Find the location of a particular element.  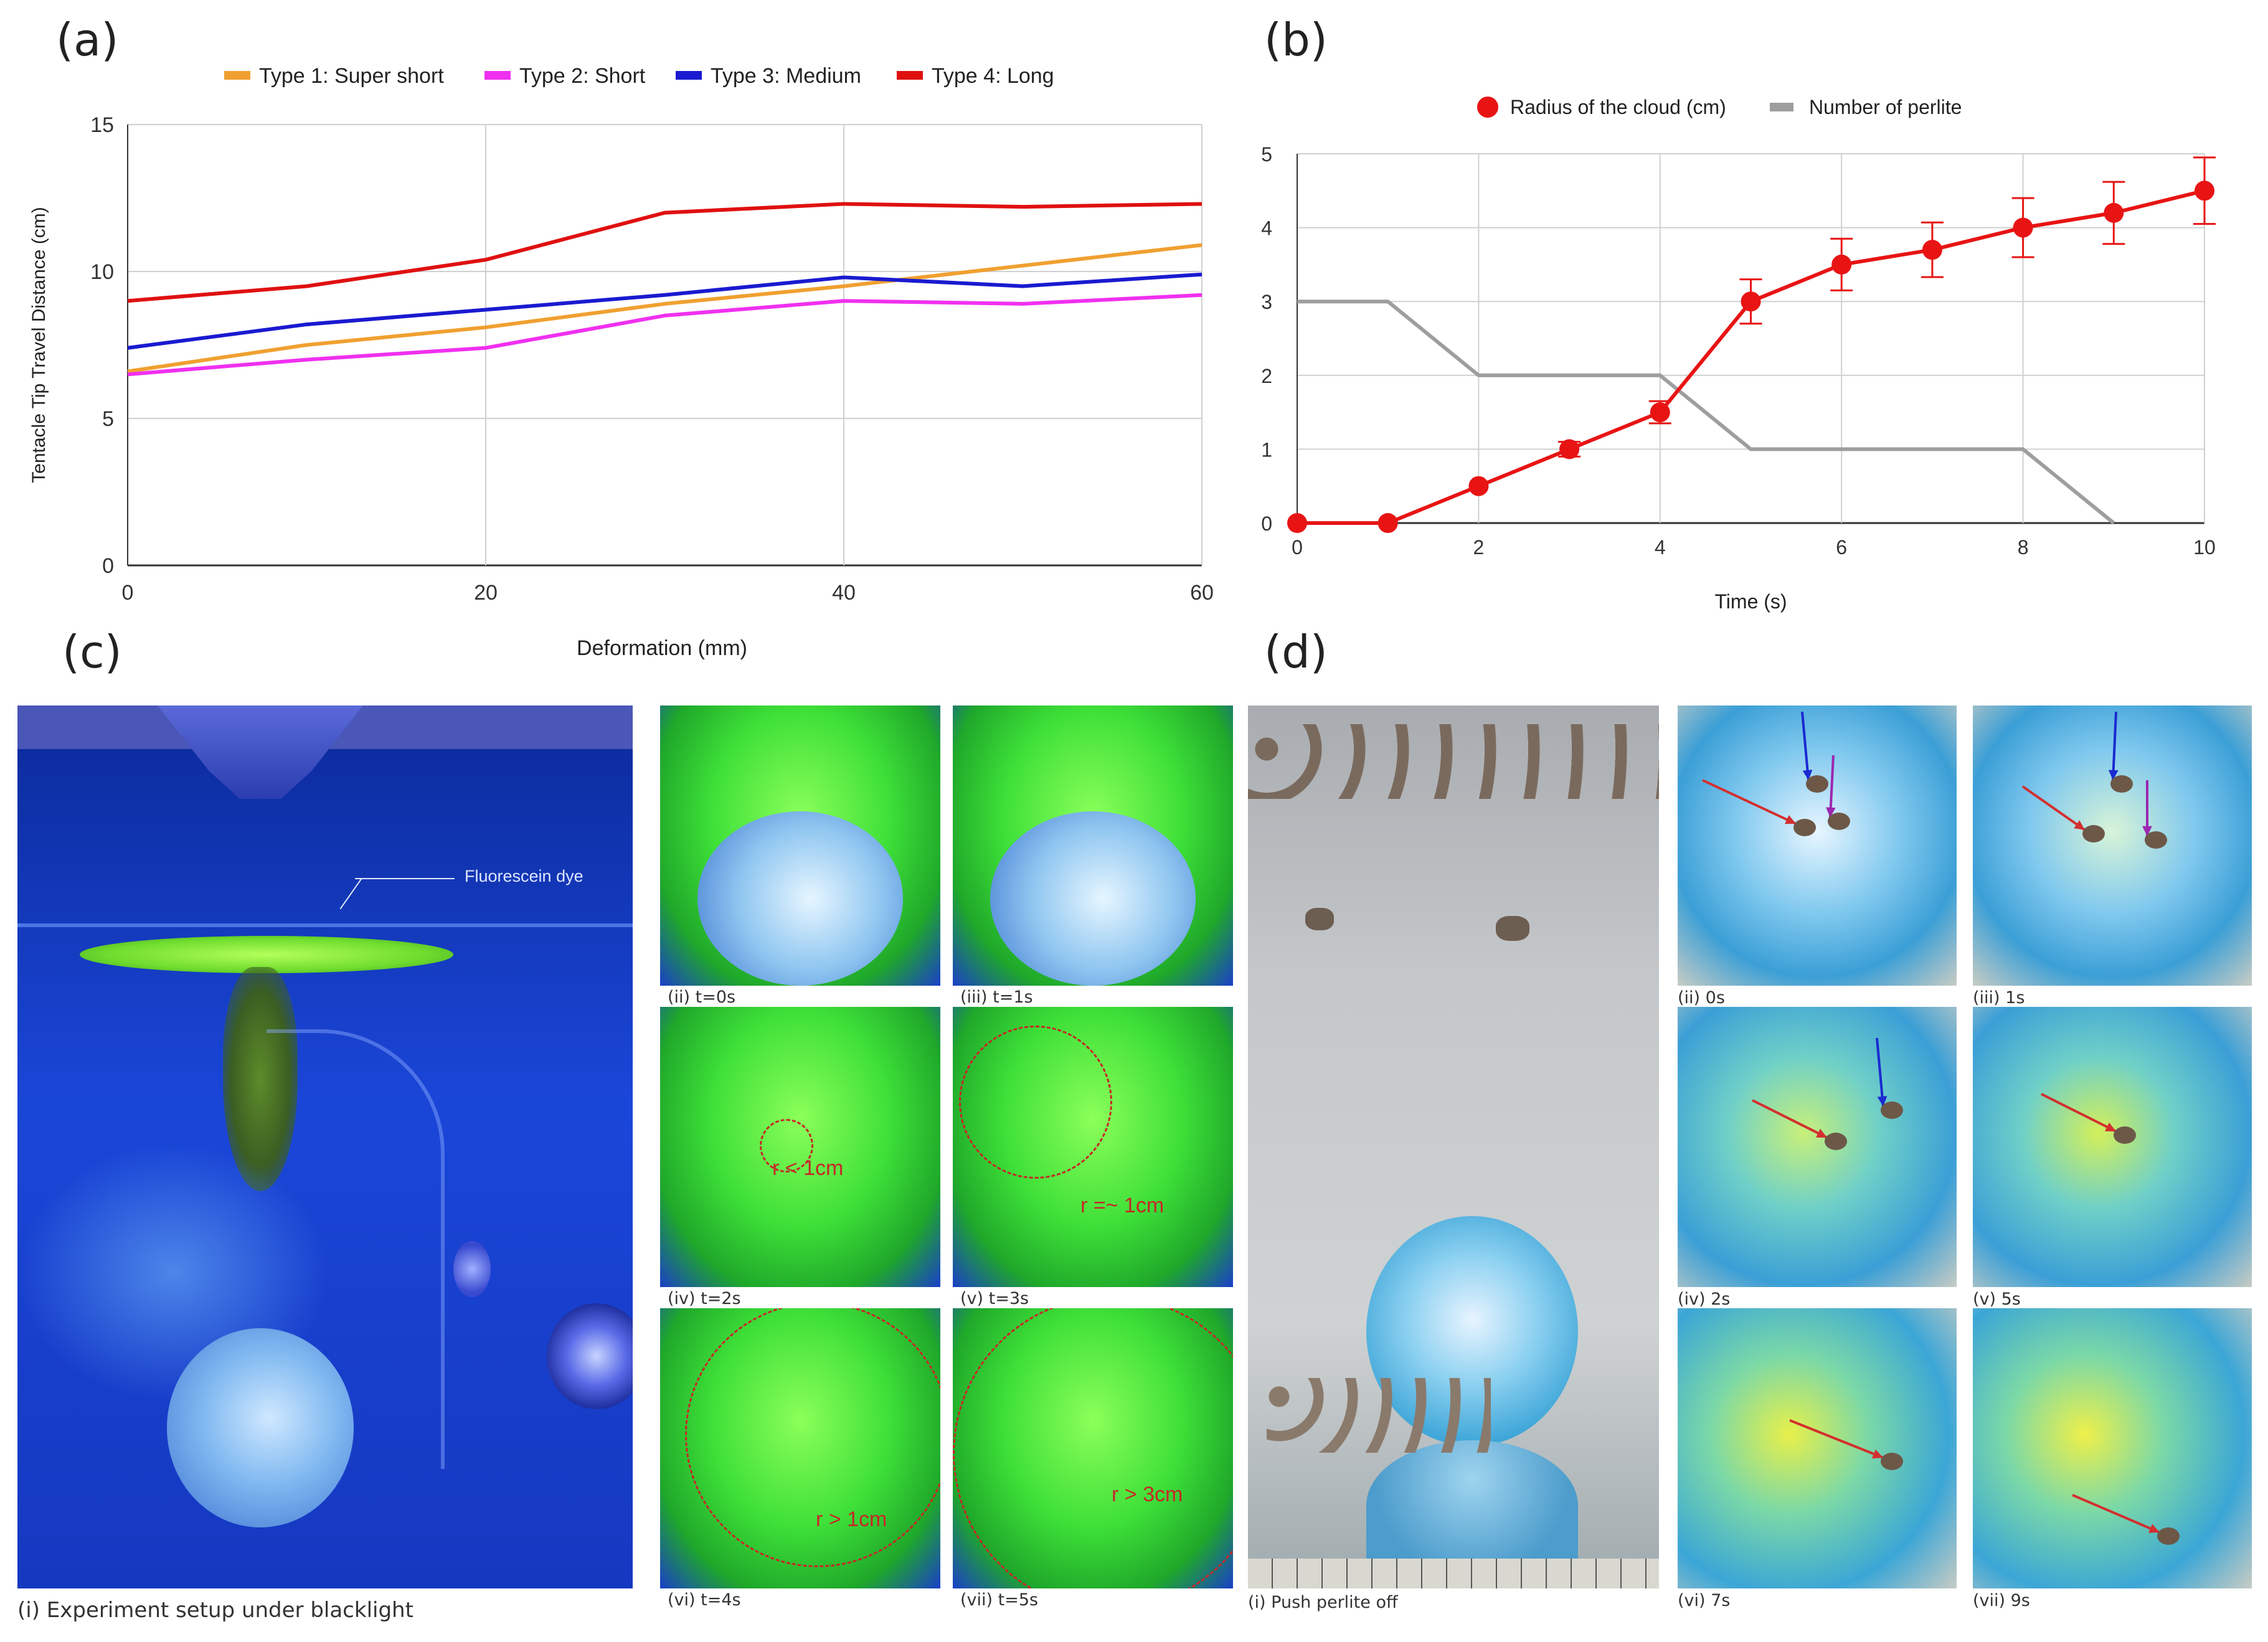

perlite-frame-caption: (iii) 1s is located at coordinates (1999, 997).